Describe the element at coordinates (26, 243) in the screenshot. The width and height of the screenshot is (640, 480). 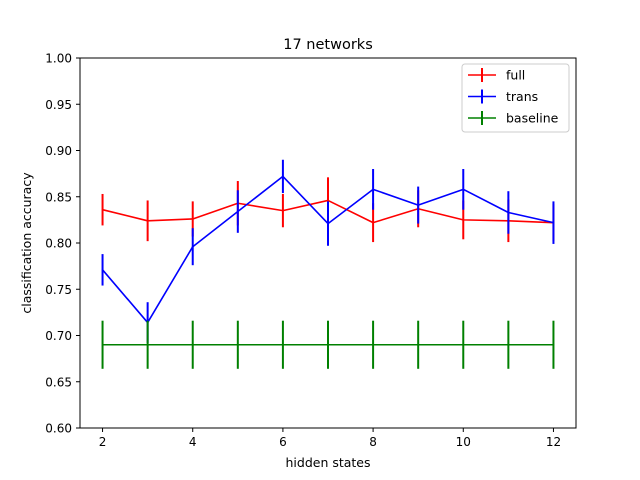
I see `y-axis-label: classification accuracy` at that location.